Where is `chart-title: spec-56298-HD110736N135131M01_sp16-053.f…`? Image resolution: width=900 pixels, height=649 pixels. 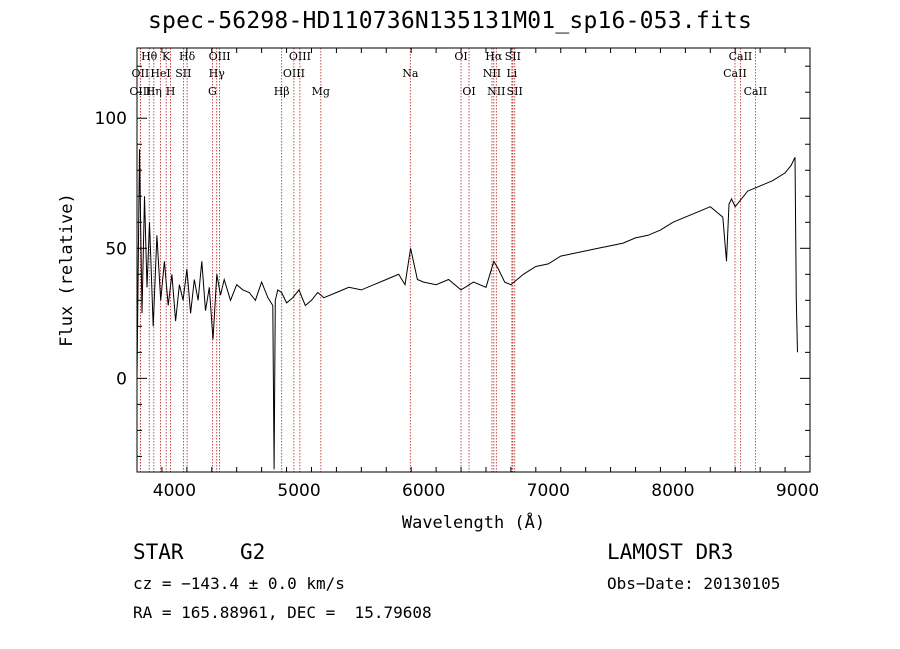 chart-title: spec-56298-HD110736N135131M01_sp16-053.f… is located at coordinates (450, 21).